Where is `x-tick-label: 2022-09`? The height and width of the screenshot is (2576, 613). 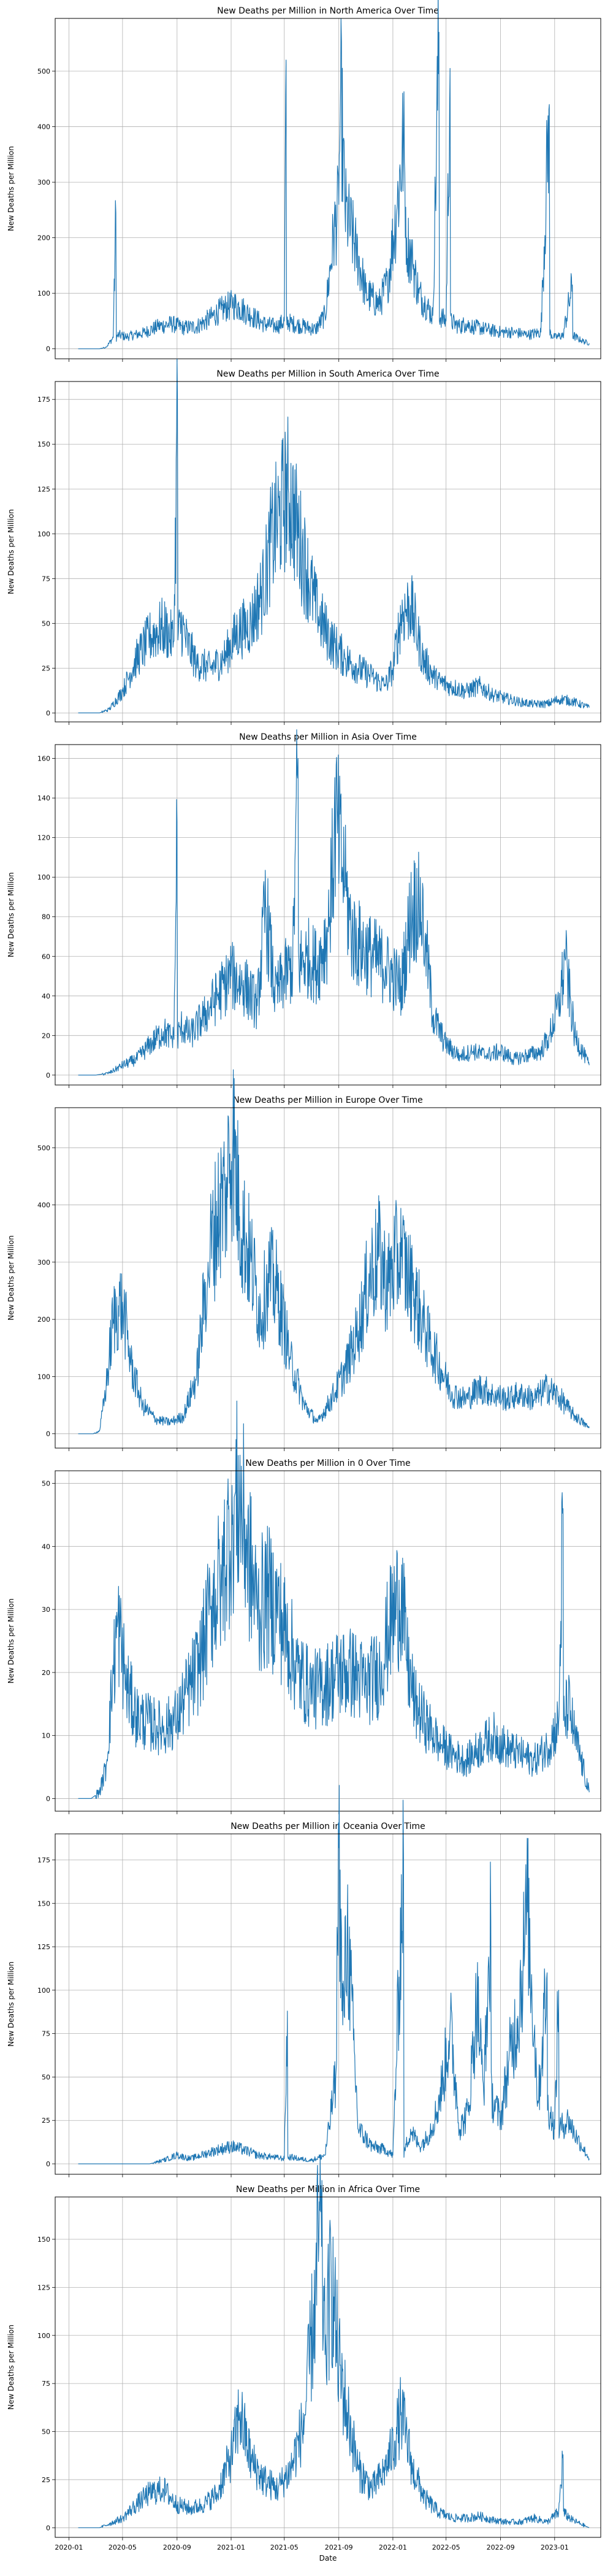 x-tick-label: 2022-09 is located at coordinates (501, 2547).